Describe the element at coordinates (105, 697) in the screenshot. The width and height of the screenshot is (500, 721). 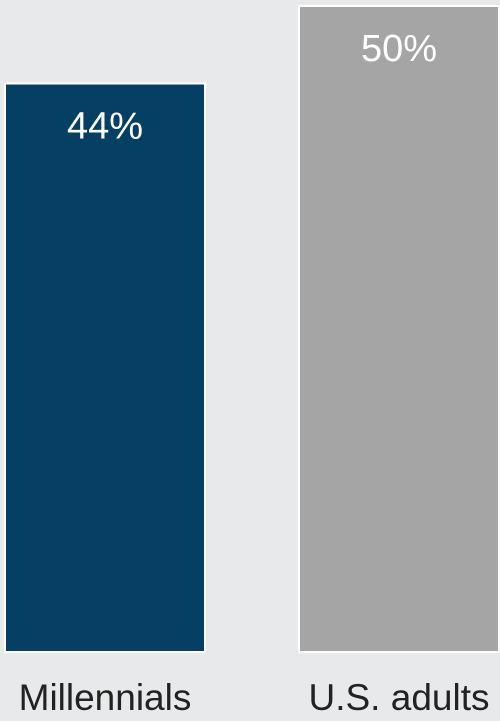
I see `category-label: Millennials` at that location.